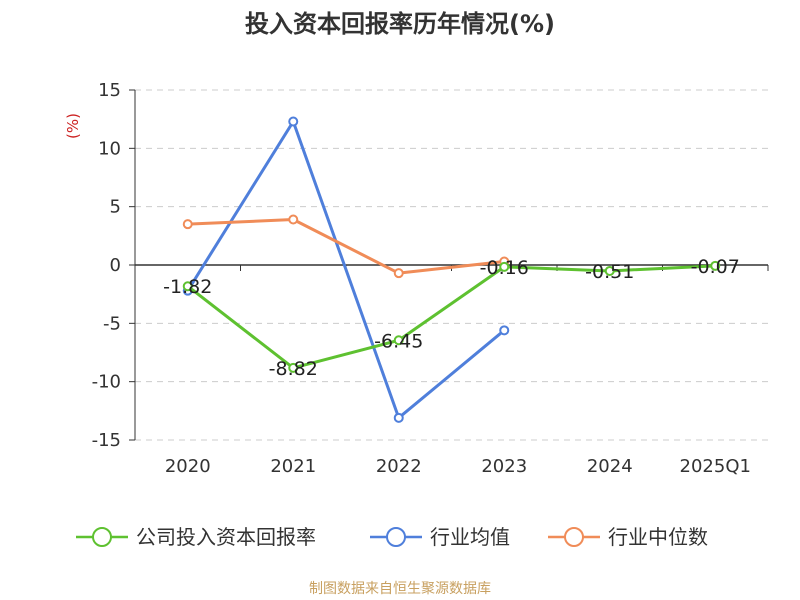 This screenshot has width=800, height=600. What do you see at coordinates (115, 265) in the screenshot?
I see `y-tick-label: 0` at bounding box center [115, 265].